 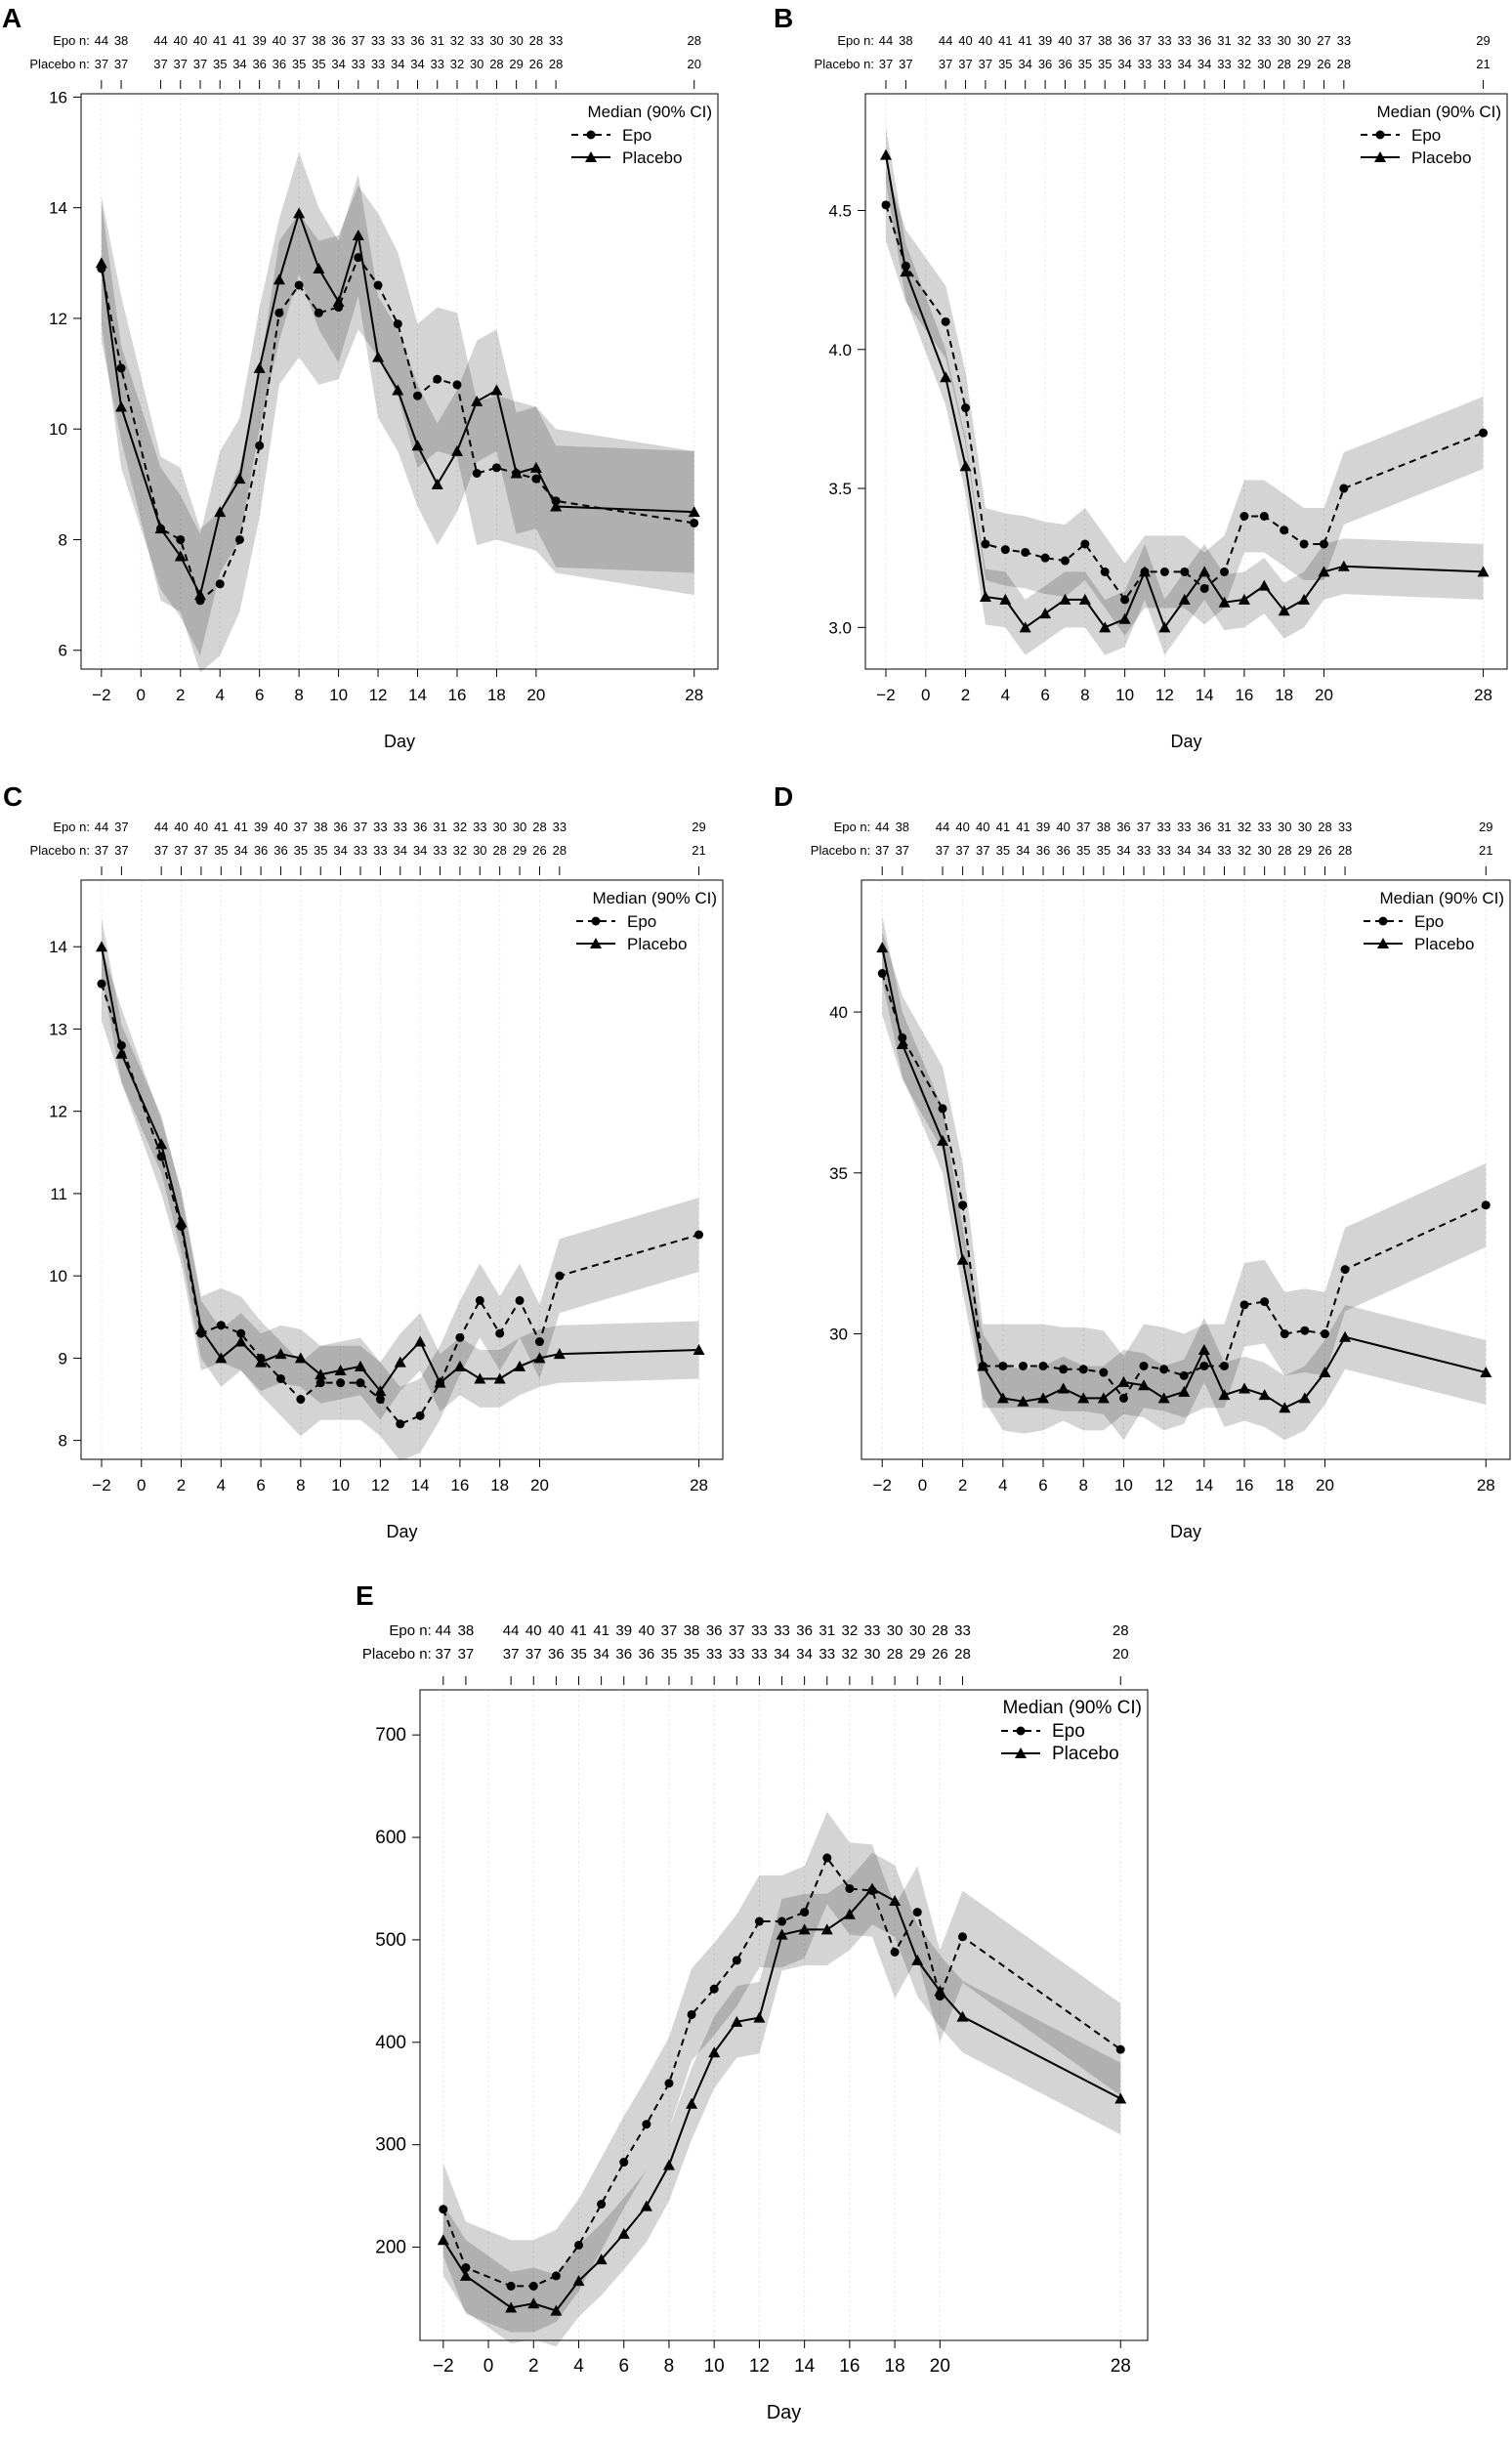 What do you see at coordinates (784, 2412) in the screenshot?
I see `x-axis-label: Day` at bounding box center [784, 2412].